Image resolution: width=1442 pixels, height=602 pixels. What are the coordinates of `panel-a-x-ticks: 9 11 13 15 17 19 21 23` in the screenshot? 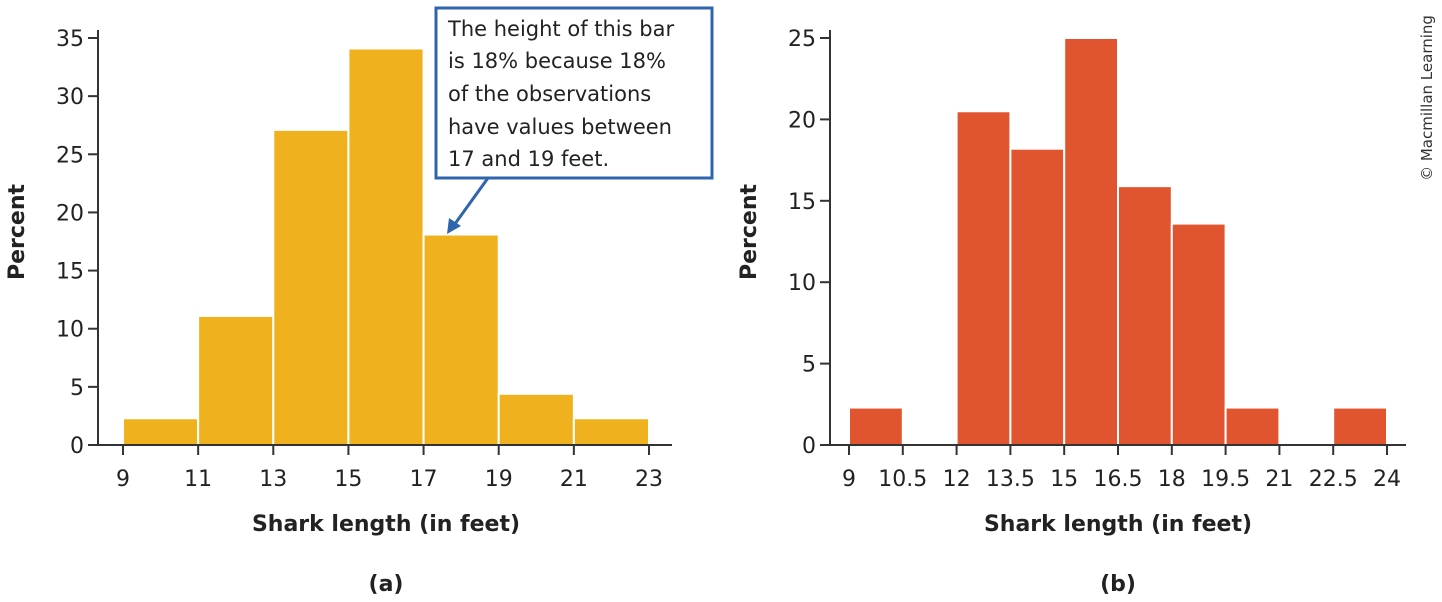 It's located at (389, 468).